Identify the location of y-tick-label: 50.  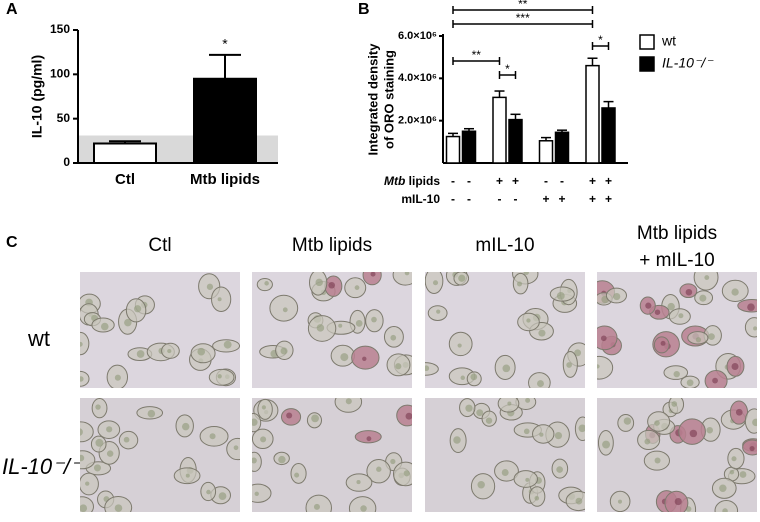
(64, 118).